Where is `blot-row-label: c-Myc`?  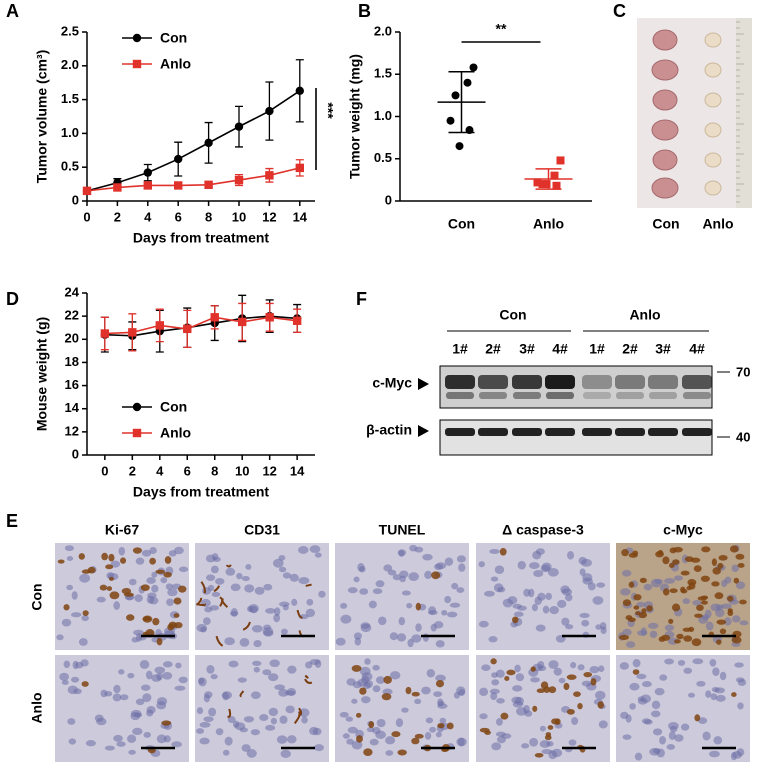
blot-row-label: c-Myc is located at coordinates (392, 383).